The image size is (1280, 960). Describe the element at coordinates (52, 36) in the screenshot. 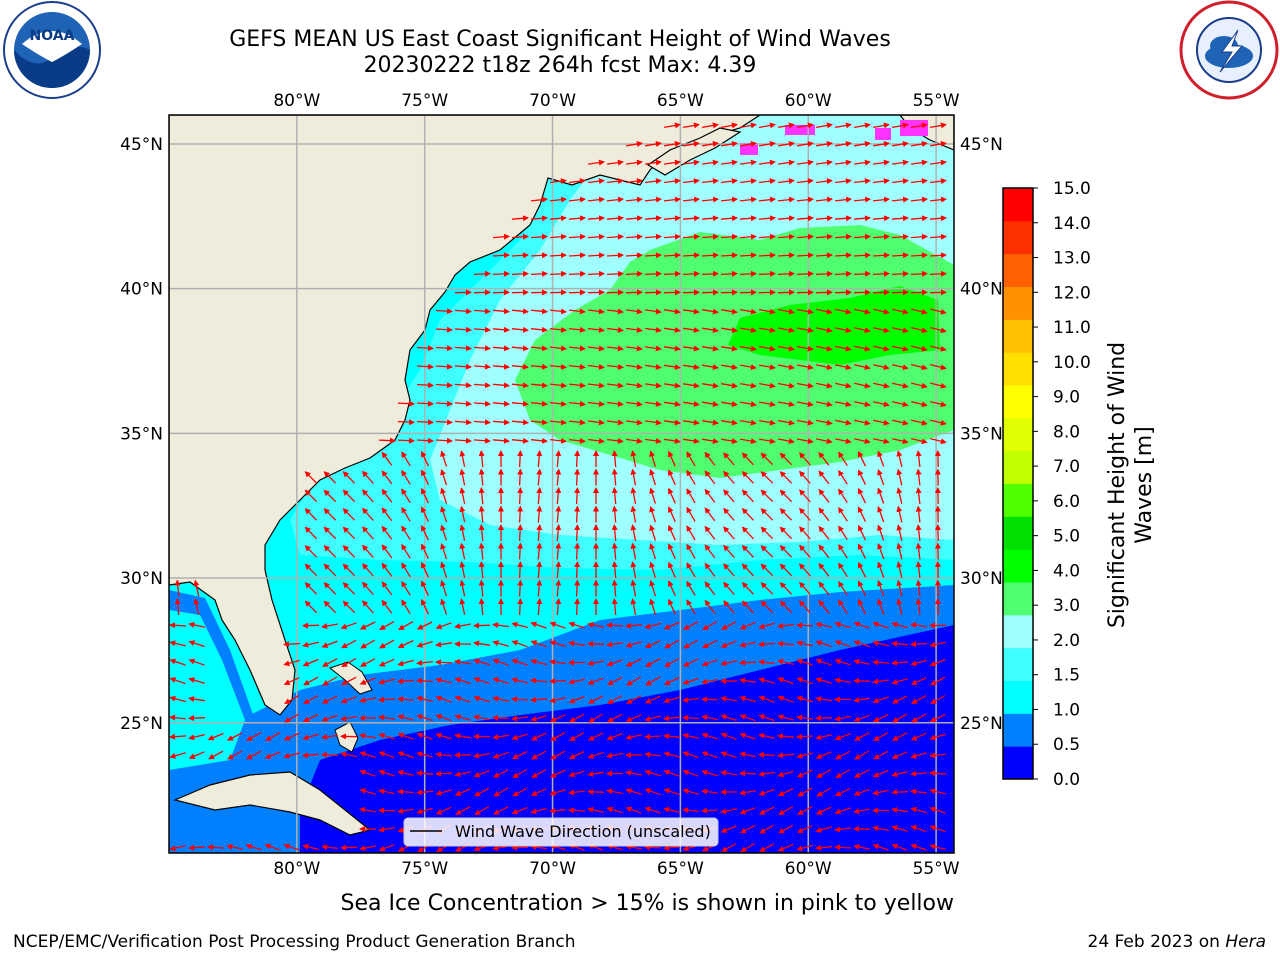

I see `noaa-logo-text: NOAA` at that location.